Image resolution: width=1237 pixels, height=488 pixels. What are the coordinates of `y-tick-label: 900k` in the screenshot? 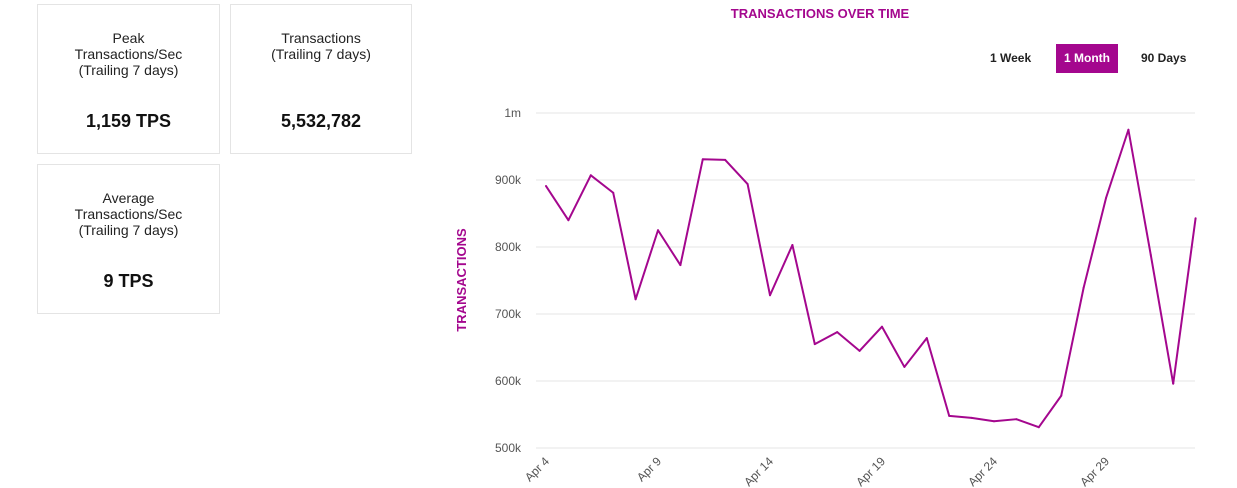 It's located at (508, 180).